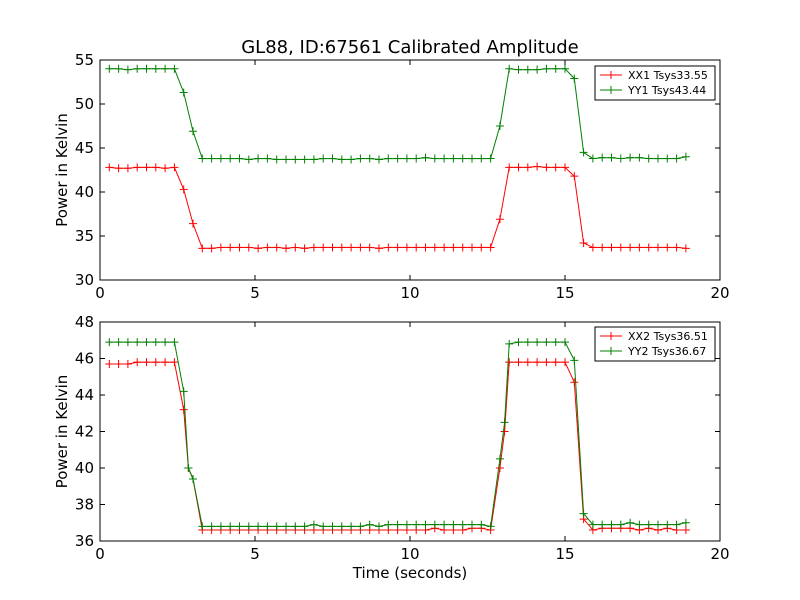 The image size is (800, 600). I want to click on legend-marker, so click(611, 90).